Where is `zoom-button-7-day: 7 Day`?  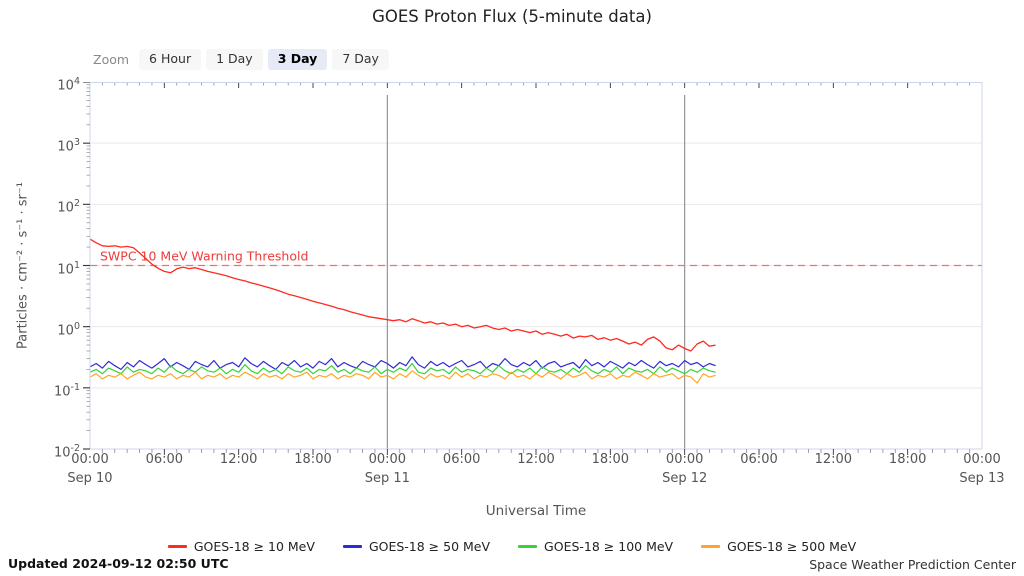
zoom-button-7-day: 7 Day is located at coordinates (360, 59).